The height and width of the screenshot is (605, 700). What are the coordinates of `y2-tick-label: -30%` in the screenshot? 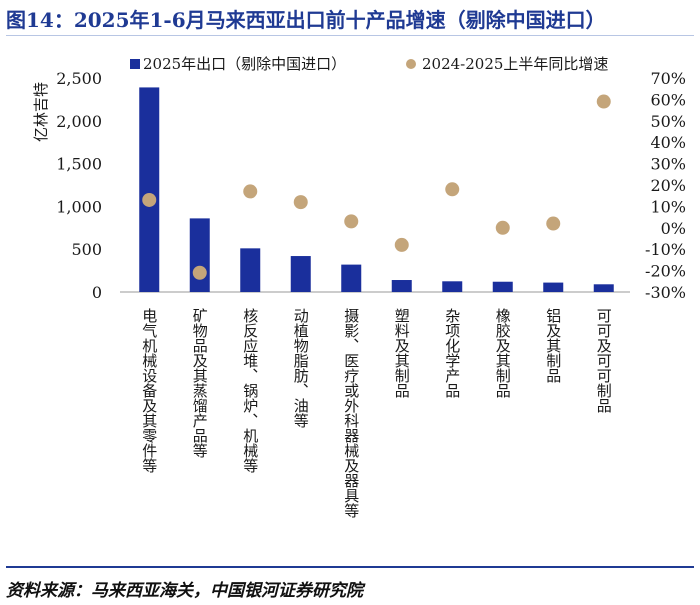 It's located at (665, 292).